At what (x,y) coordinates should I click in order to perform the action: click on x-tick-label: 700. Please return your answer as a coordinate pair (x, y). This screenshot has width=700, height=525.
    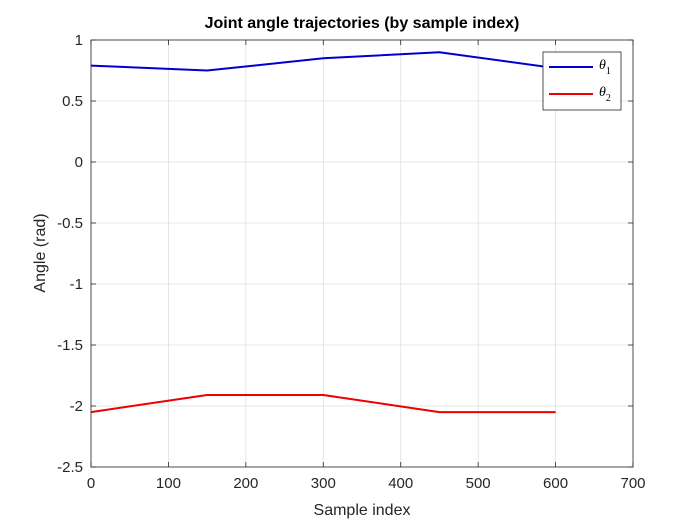
    Looking at the image, I should click on (632, 483).